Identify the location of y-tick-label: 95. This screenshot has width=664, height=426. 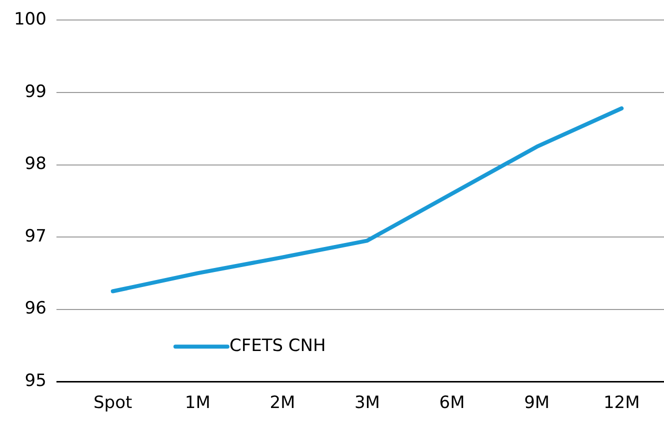
(35, 381).